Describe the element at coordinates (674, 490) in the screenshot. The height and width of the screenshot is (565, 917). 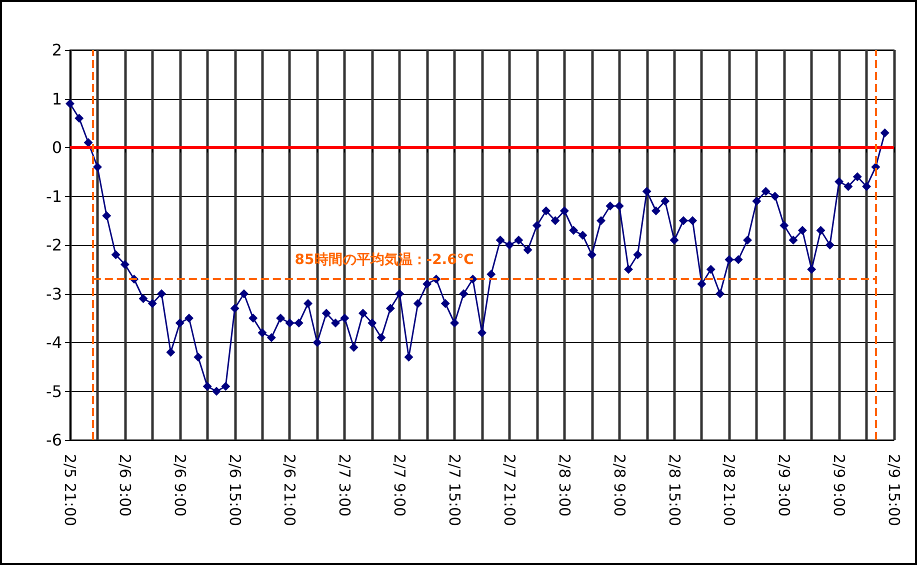
I see `x-tick-label: 2/8 15:00` at that location.